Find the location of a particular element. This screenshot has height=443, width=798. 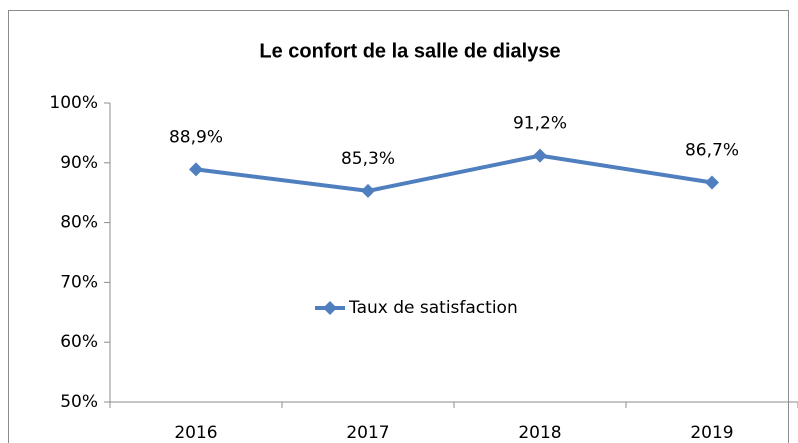

line is located at coordinates (454, 173).